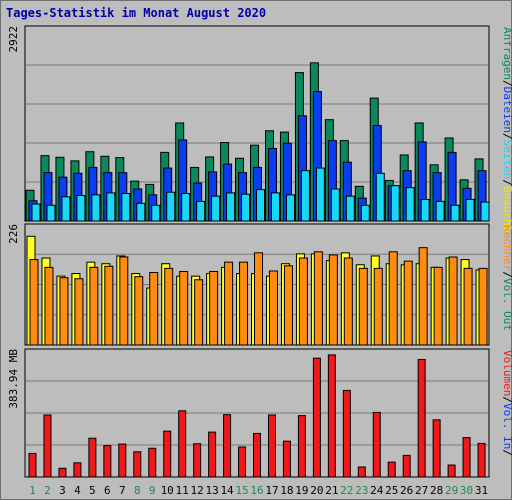  I want to click on x-tick-label: 26, so click(406, 490).